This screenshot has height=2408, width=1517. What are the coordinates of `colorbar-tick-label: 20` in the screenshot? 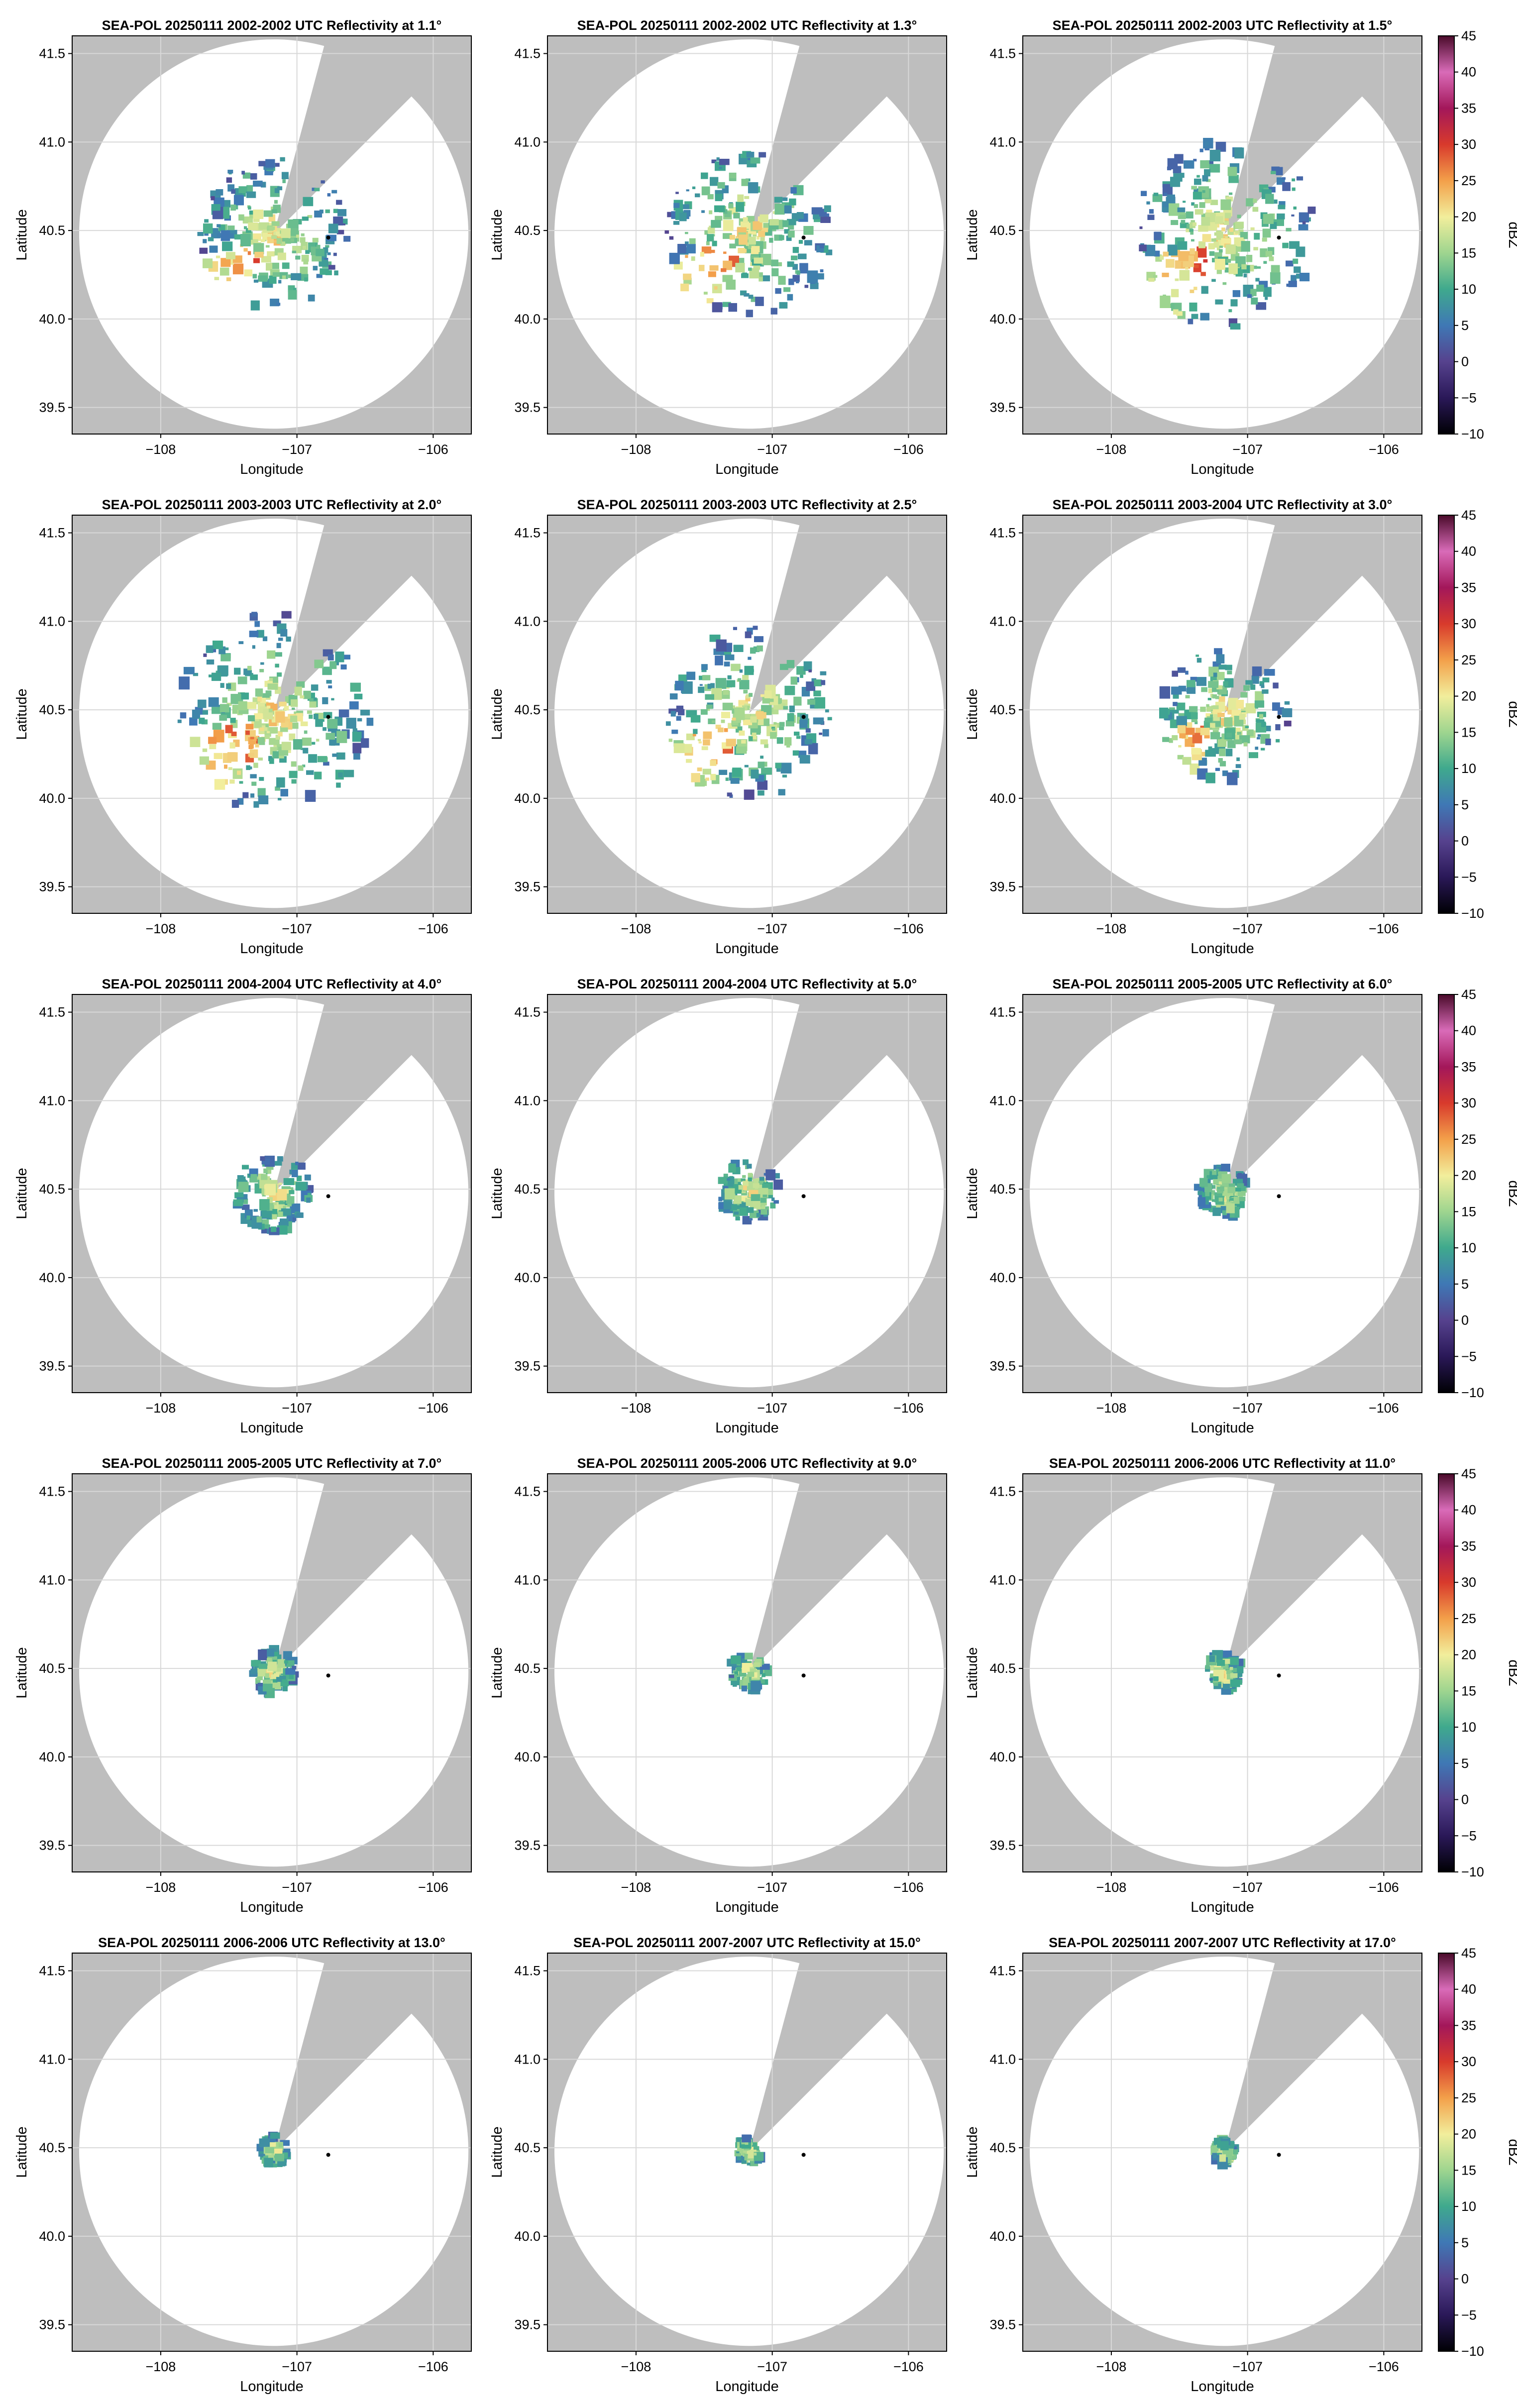 It's located at (1468, 1654).